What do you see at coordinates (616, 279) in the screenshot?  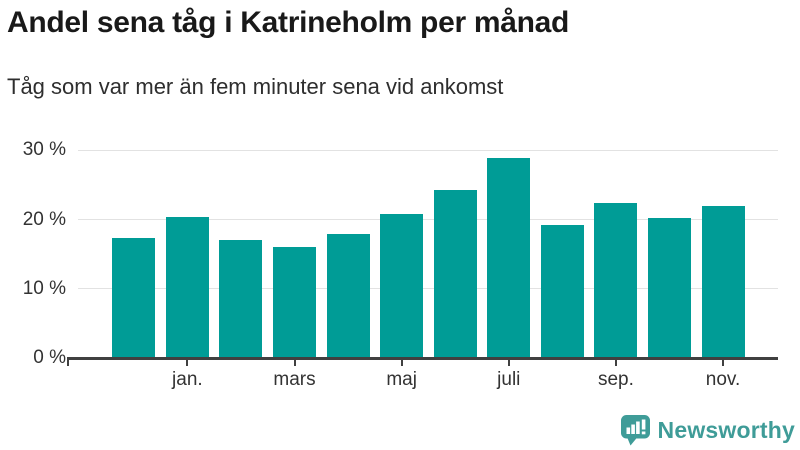 I see `bar-sep.` at bounding box center [616, 279].